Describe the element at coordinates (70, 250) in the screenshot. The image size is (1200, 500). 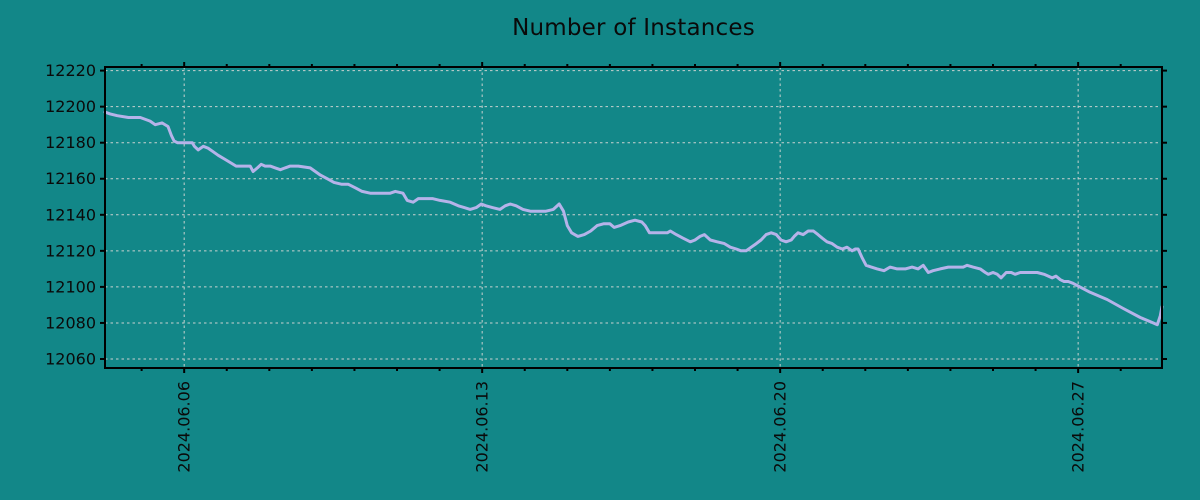
I see `y-tick-label: 12120` at that location.